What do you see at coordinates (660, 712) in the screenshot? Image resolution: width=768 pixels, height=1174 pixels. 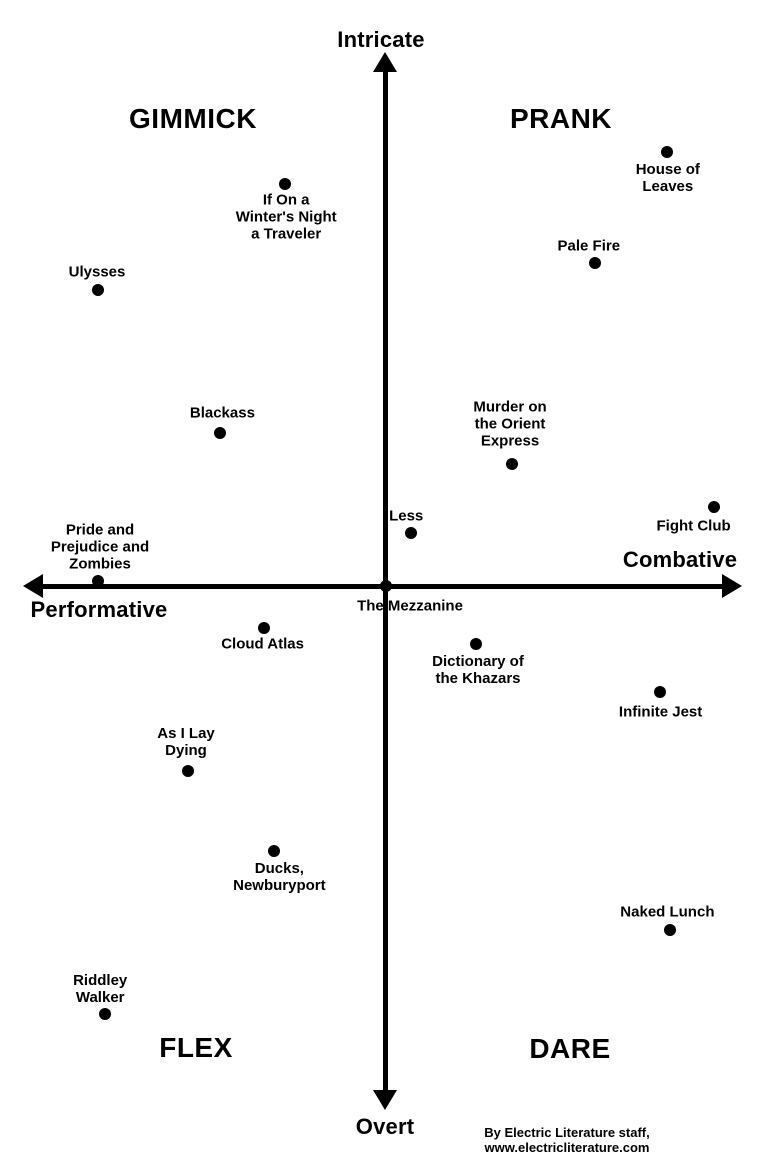 I see `data-point-label: Infinite Jest` at bounding box center [660, 712].